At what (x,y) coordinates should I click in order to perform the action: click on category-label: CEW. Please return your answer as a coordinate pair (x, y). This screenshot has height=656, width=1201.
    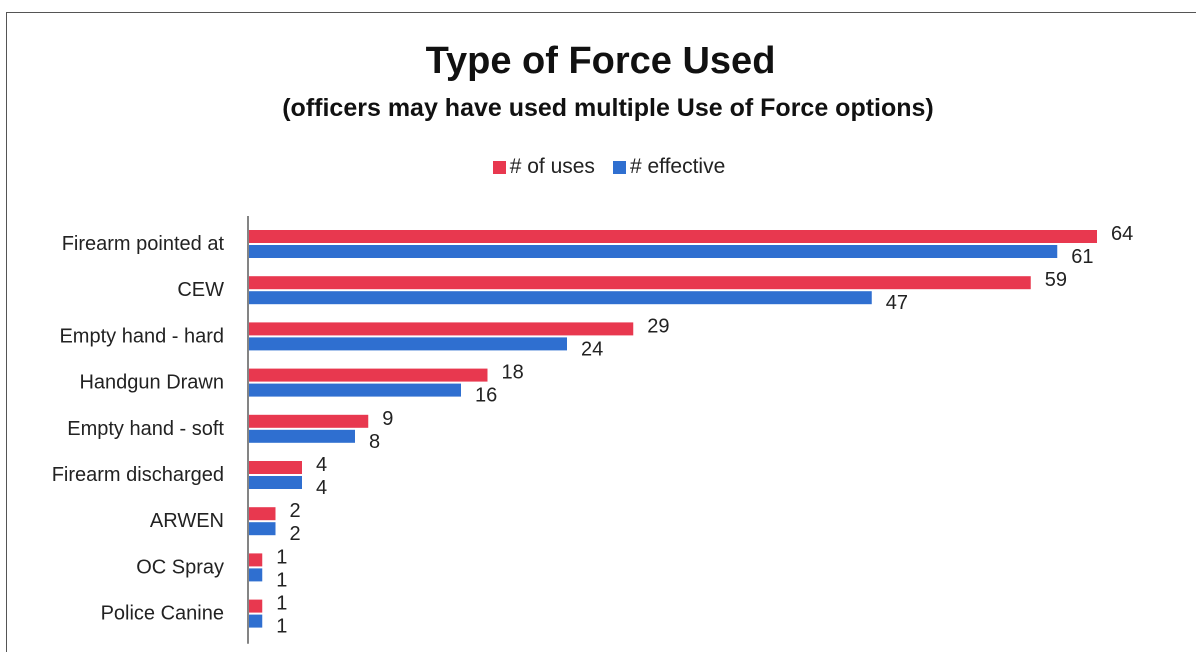
    Looking at the image, I should click on (200, 290).